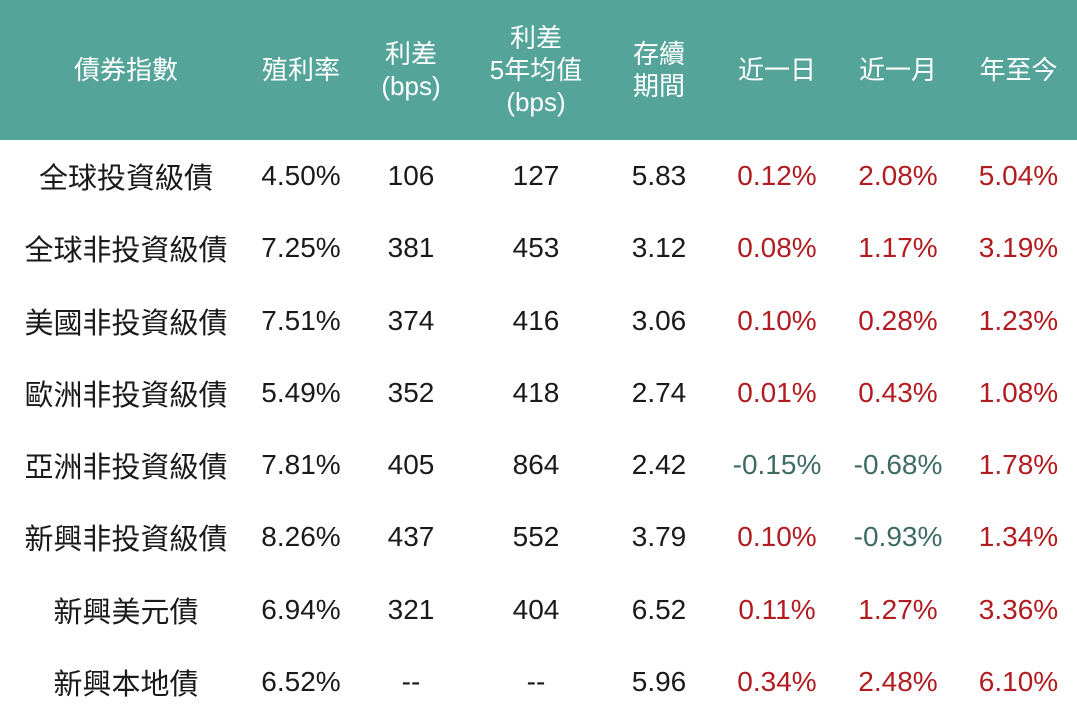  I want to click on cell-duration: 2.74, so click(659, 392).